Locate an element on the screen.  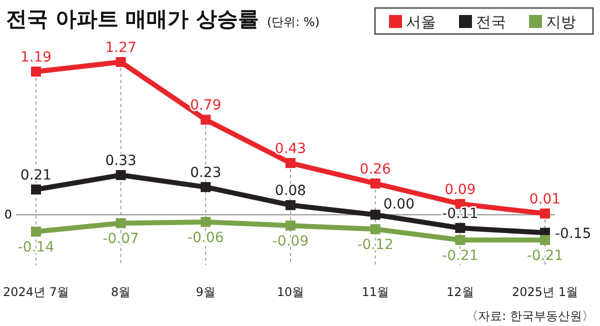
x-tick-label: 2025년 1월 is located at coordinates (545, 292).